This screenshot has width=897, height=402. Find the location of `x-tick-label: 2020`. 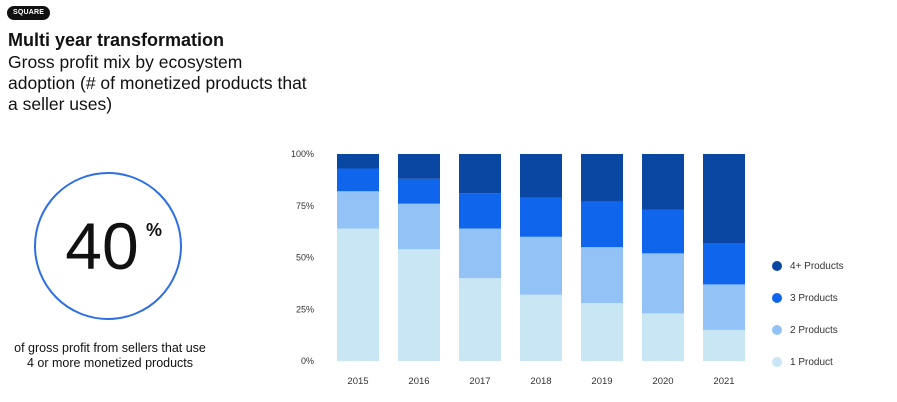

x-tick-label: 2020 is located at coordinates (662, 381).